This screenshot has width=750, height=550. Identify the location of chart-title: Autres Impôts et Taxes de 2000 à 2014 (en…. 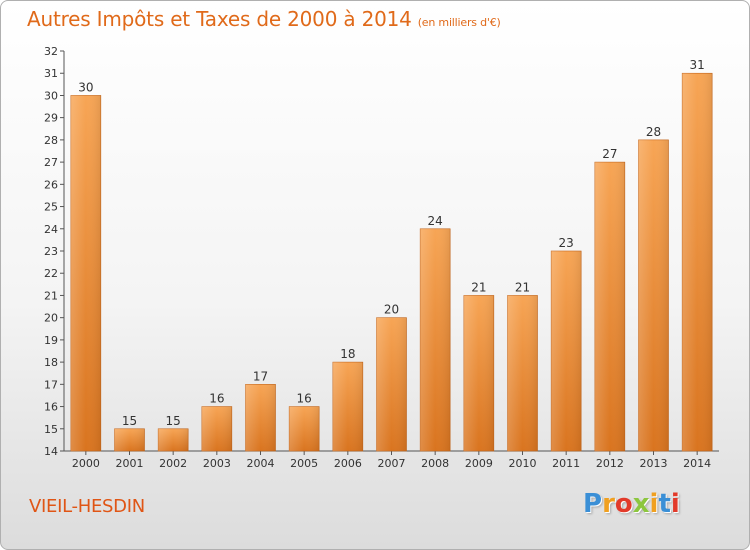
(264, 19).